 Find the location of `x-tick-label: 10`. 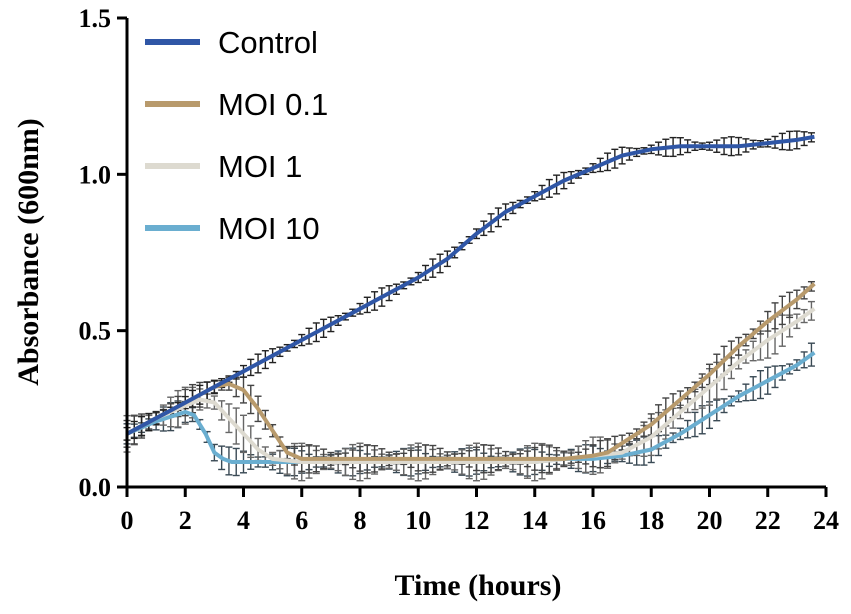

x-tick-label: 10 is located at coordinates (418, 520).